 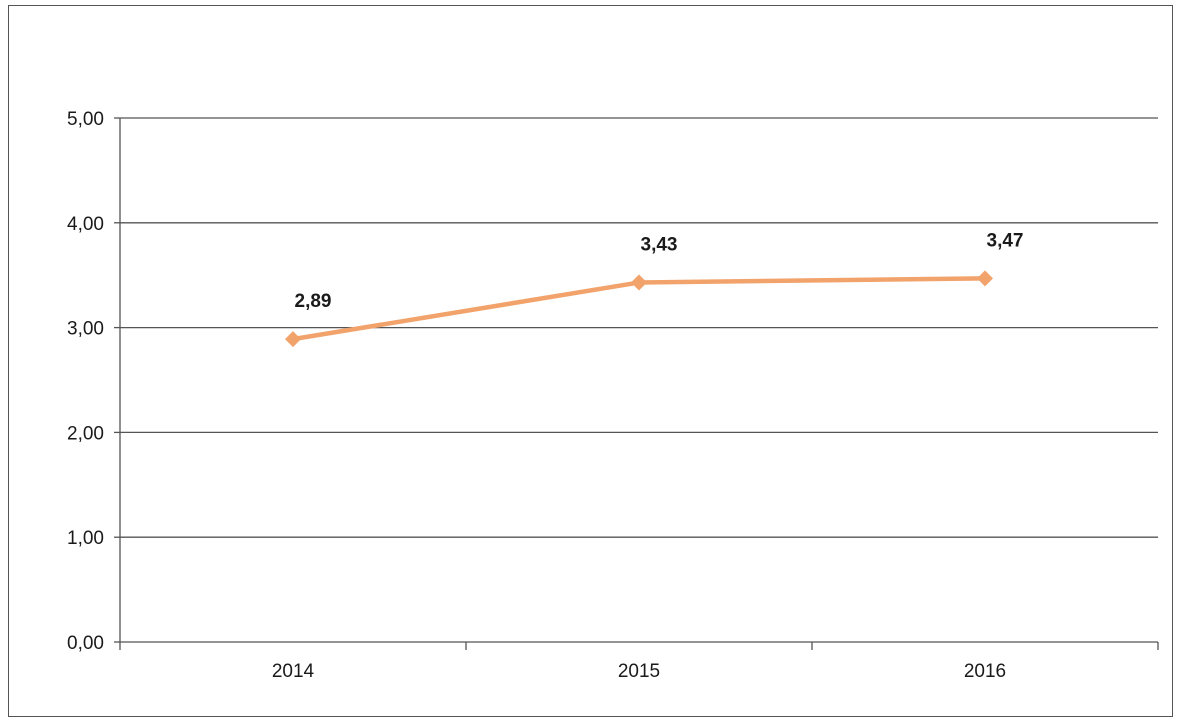 What do you see at coordinates (985, 671) in the screenshot?
I see `x-tick-label: 2016` at bounding box center [985, 671].